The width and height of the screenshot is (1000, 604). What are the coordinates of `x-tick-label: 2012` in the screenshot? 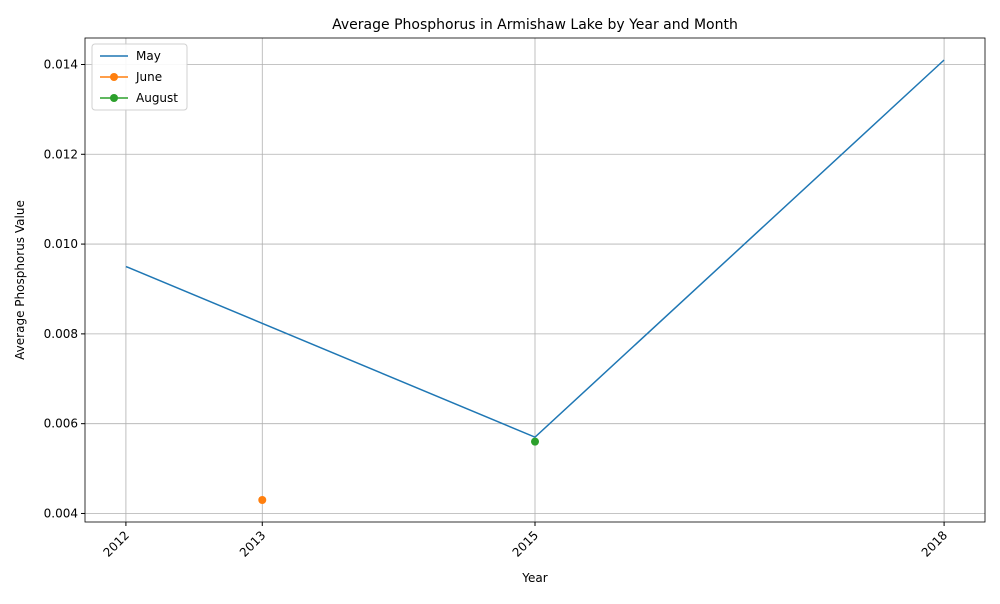 It's located at (116, 543).